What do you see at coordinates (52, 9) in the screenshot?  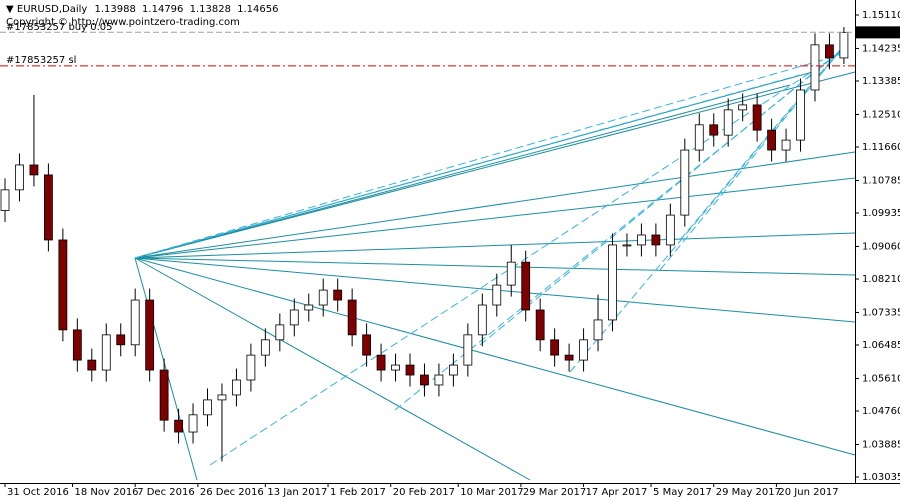 I see `symbol: EURUSD,Daily` at bounding box center [52, 9].